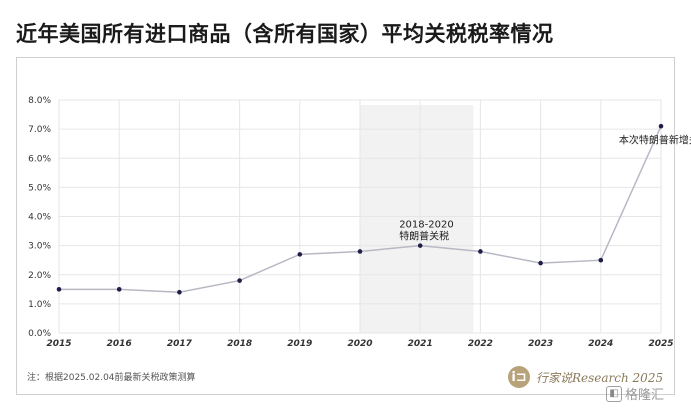 The height and width of the screenshot is (409, 691). What do you see at coordinates (239, 344) in the screenshot?
I see `x-tick-label: 2018` at bounding box center [239, 344].